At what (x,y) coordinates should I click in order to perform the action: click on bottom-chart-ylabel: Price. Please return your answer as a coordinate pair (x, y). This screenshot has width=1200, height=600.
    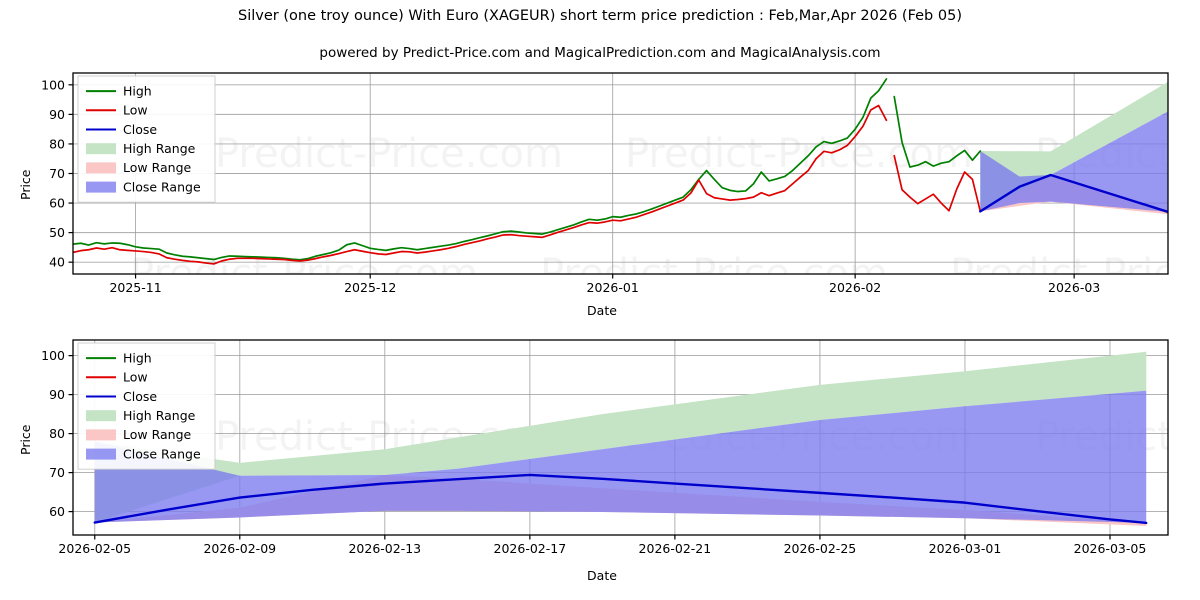
    Looking at the image, I should click on (25, 440).